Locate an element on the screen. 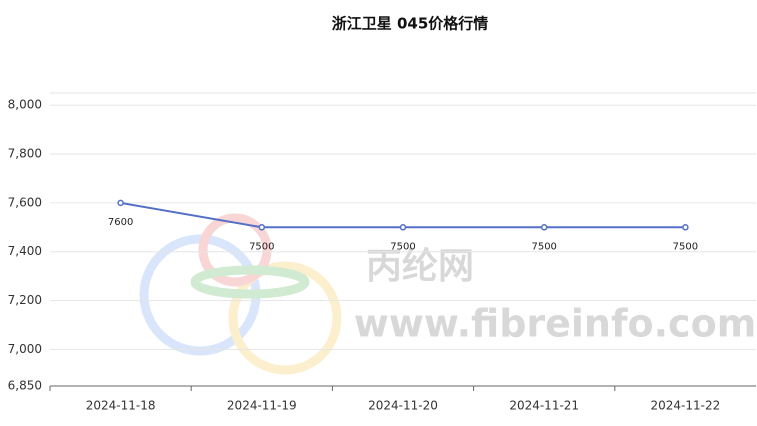  y-tick-label: 7,800 is located at coordinates (25, 154).